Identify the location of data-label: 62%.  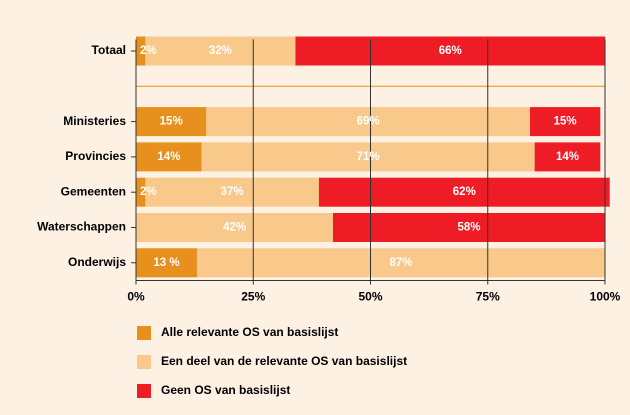
(464, 192).